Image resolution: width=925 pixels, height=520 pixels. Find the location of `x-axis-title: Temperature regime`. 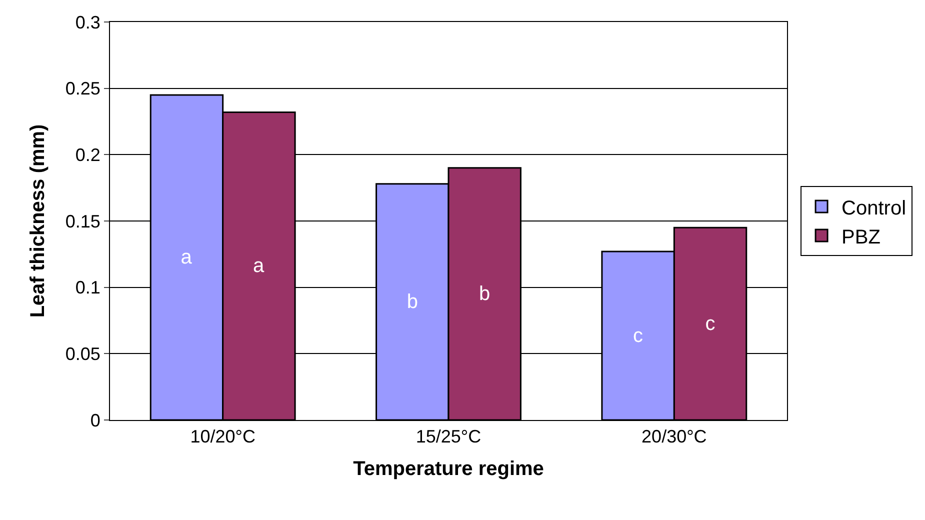

x-axis-title: Temperature regime is located at coordinates (448, 469).